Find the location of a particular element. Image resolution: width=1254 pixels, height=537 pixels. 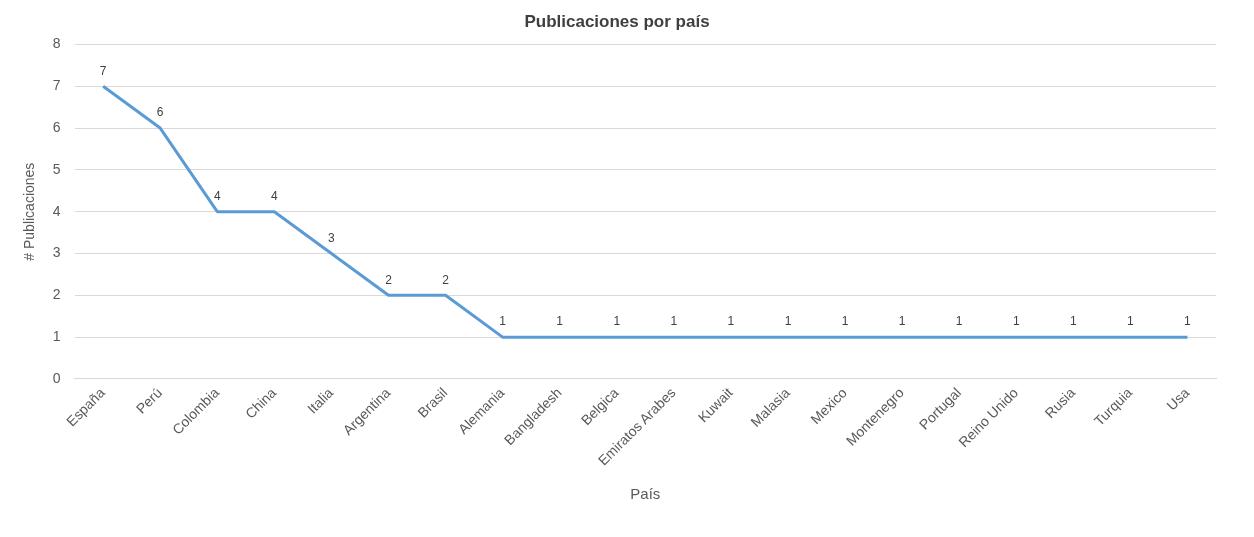

y-tick-label: 5 is located at coordinates (56, 168).